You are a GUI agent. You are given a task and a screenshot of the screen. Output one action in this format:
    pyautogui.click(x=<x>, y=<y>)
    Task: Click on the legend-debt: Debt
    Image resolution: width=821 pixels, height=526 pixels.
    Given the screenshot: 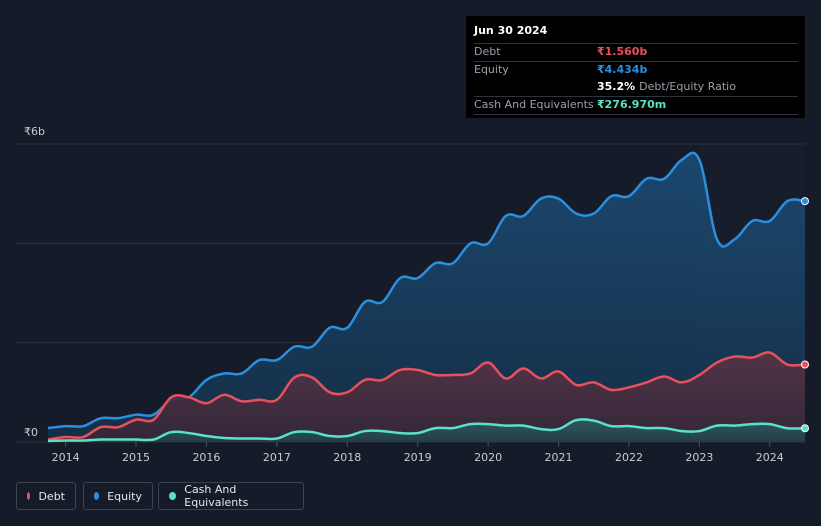 What is the action you would take?
    pyautogui.click(x=46, y=496)
    